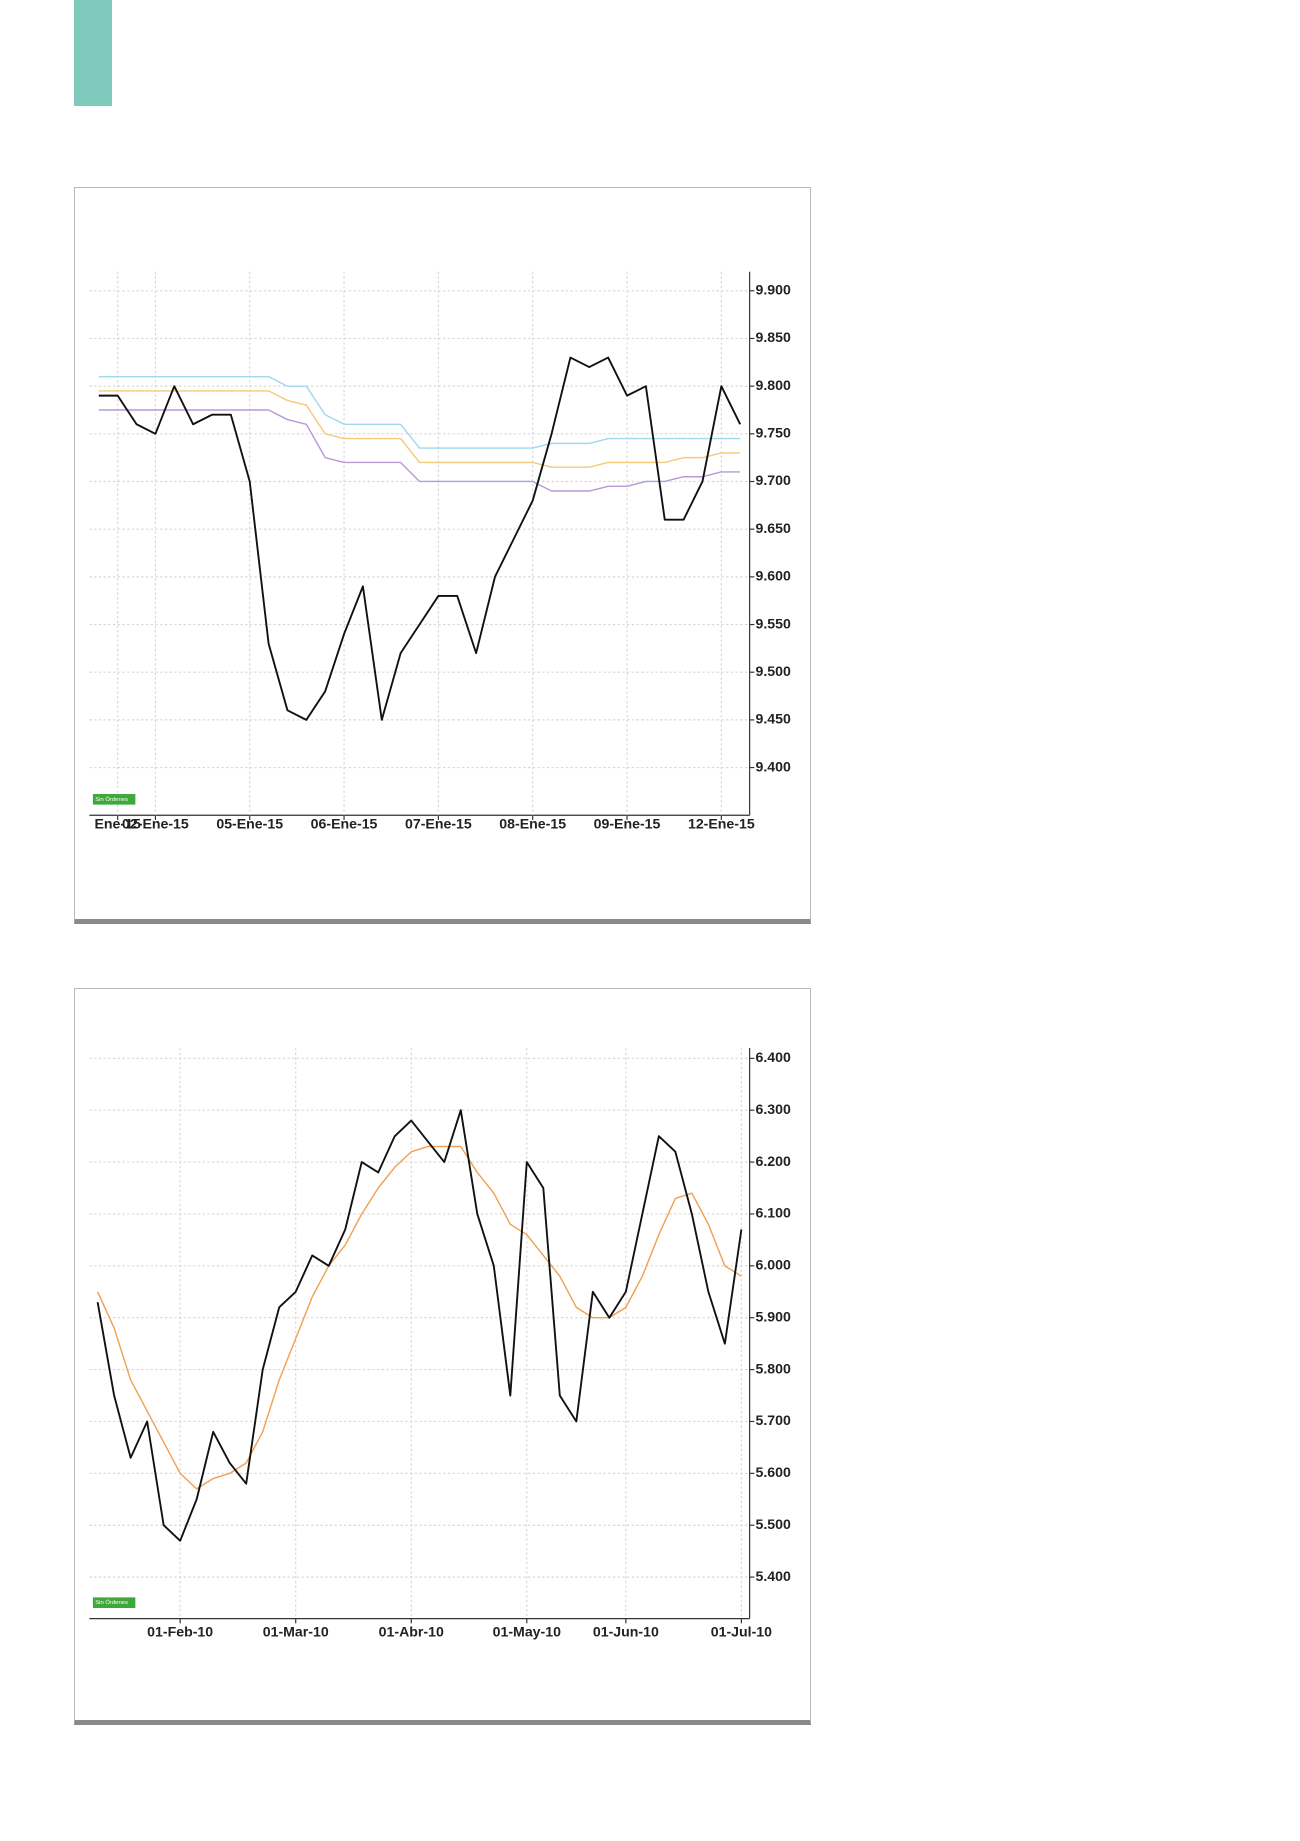 This screenshot has width=1300, height=1841. What do you see at coordinates (296, 1631) in the screenshot?
I see `x-tick-label: 01-Mar-10` at bounding box center [296, 1631].